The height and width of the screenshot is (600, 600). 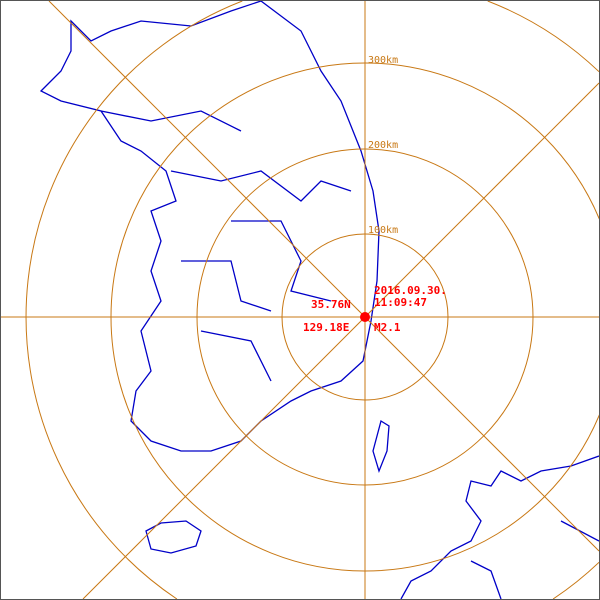 What do you see at coordinates (387, 327) in the screenshot?
I see `magnitude-label: M2.1` at bounding box center [387, 327].